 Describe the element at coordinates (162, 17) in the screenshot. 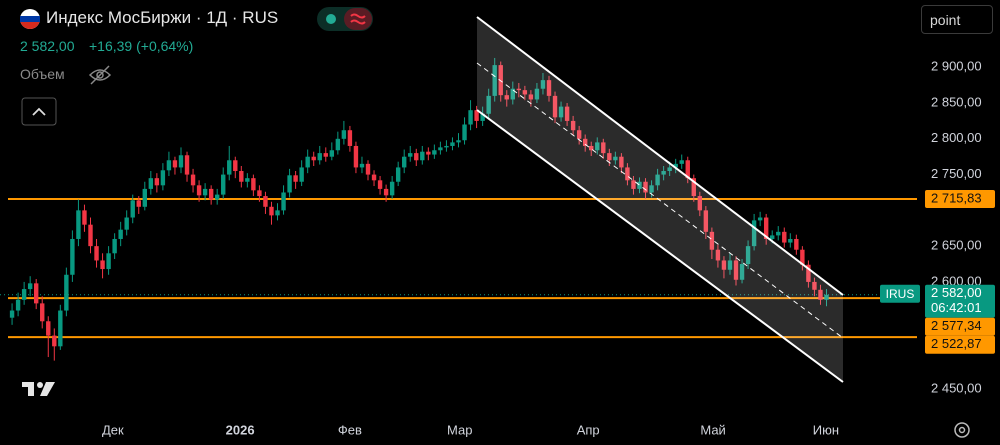

I see `symbol-title: Индекс МосБиржи · 1Д · RUS` at that location.